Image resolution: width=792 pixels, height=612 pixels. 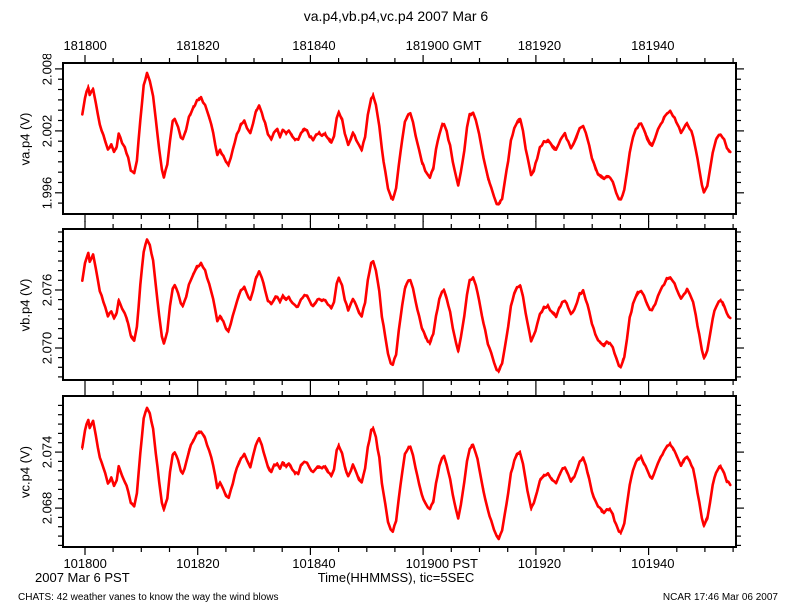 What do you see at coordinates (85, 45) in the screenshot?
I see `gmt-tick-label: 181800` at bounding box center [85, 45].